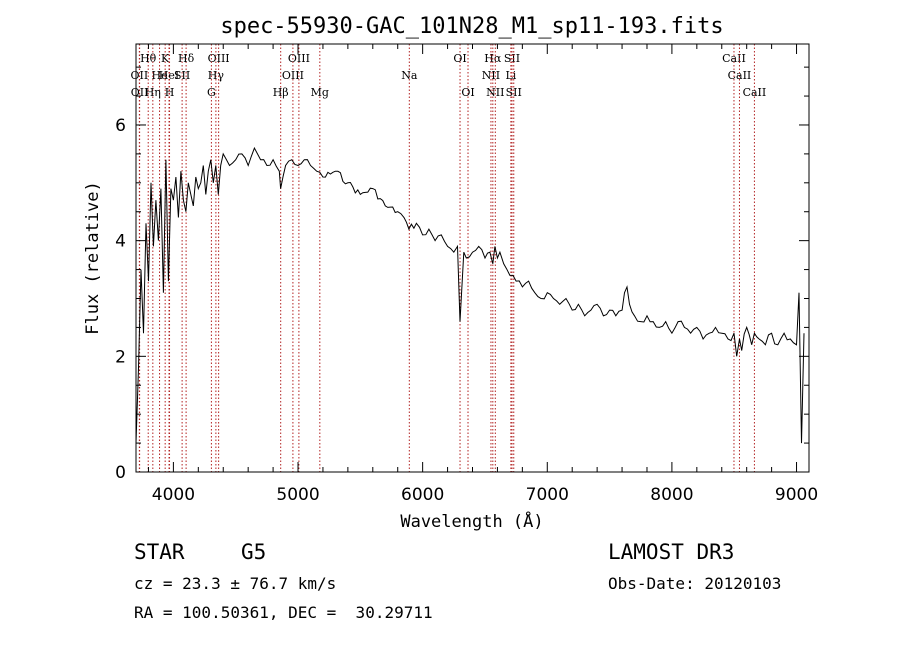 The width and height of the screenshot is (900, 649). I want to click on observation-date: Obs-Date: 20120103, so click(695, 583).